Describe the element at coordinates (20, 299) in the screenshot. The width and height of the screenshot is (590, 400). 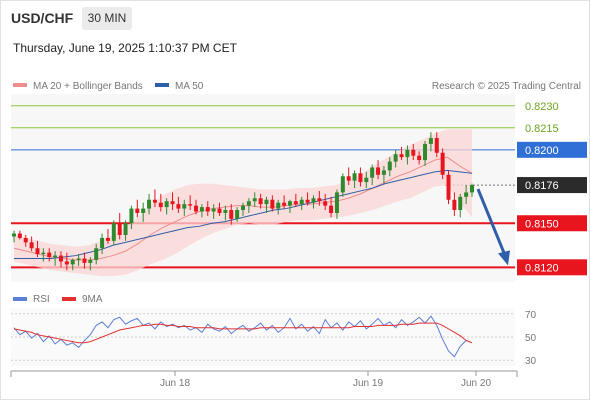
I see `rsi-legend-swatch` at that location.